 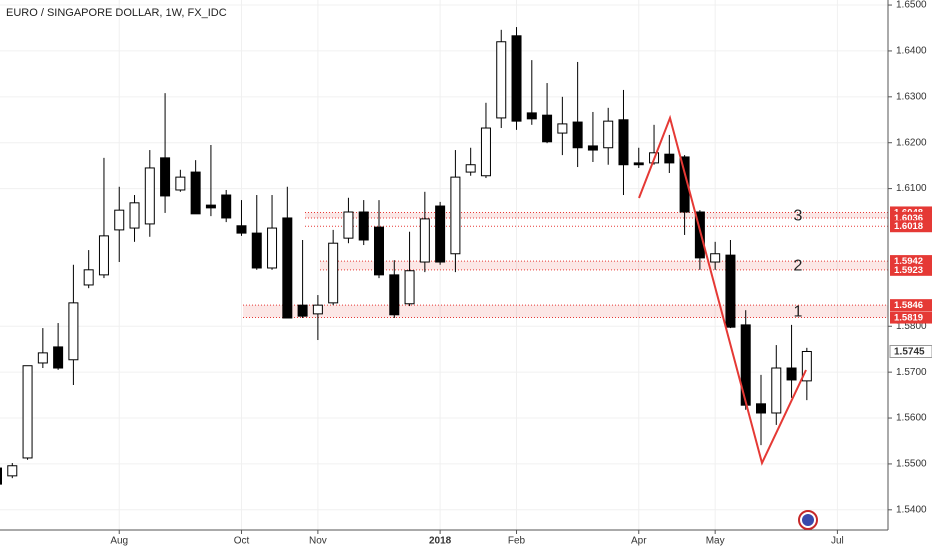 I want to click on y-tick-label: 1.5800, so click(x=911, y=326).